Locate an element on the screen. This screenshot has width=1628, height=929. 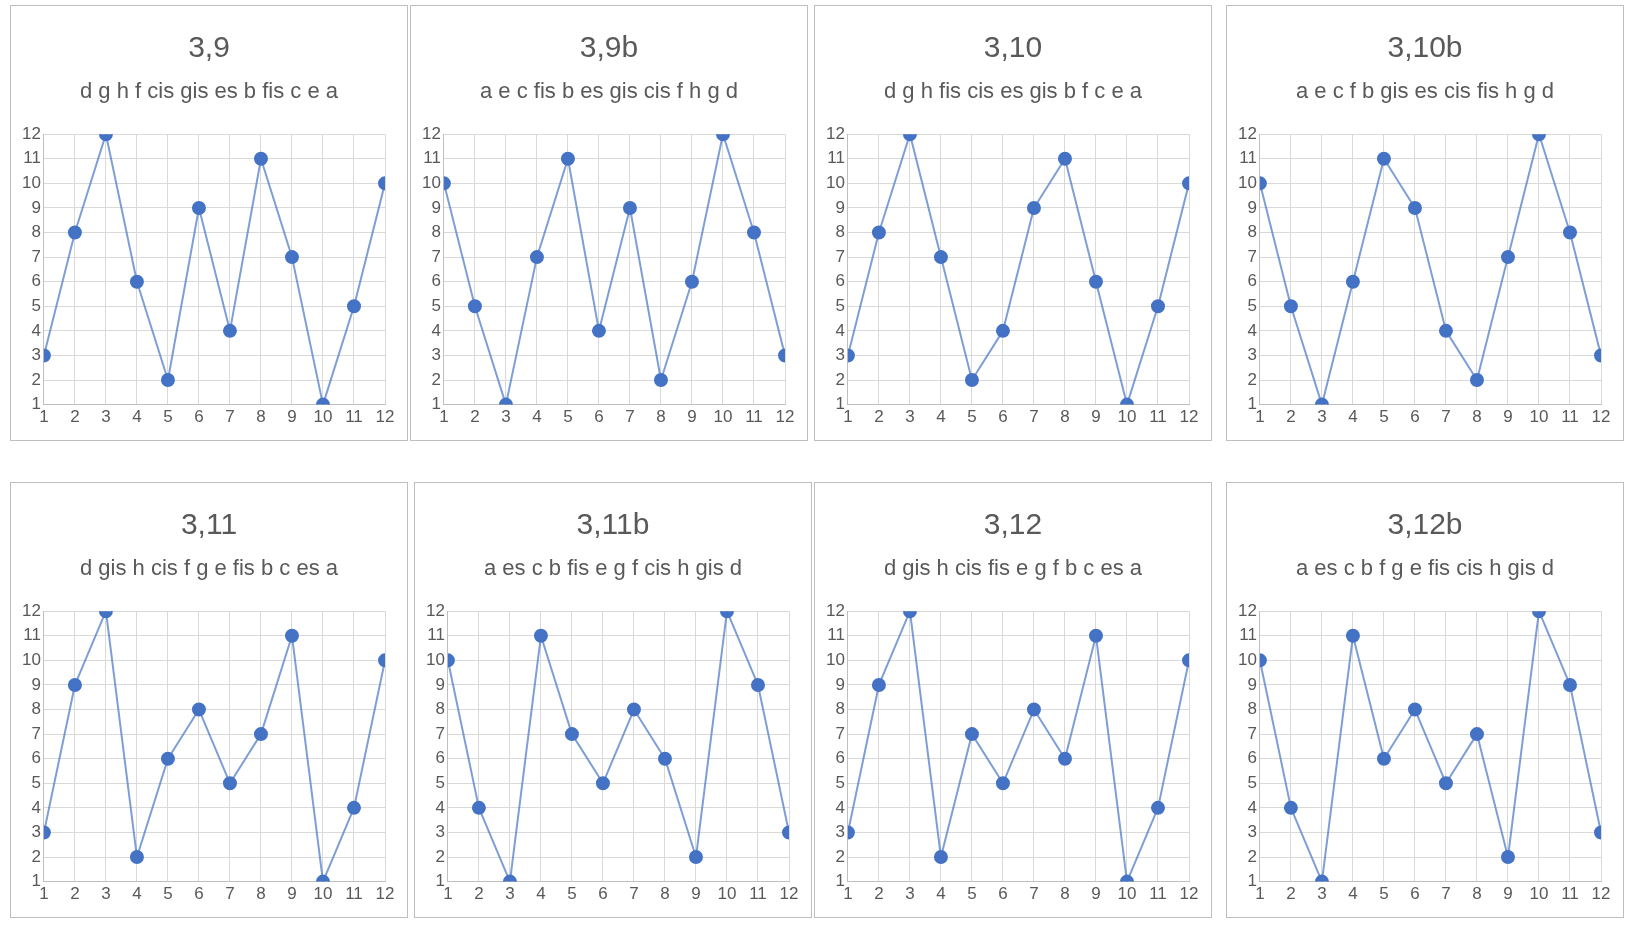
chart-title: 3,11b is located at coordinates (613, 524).